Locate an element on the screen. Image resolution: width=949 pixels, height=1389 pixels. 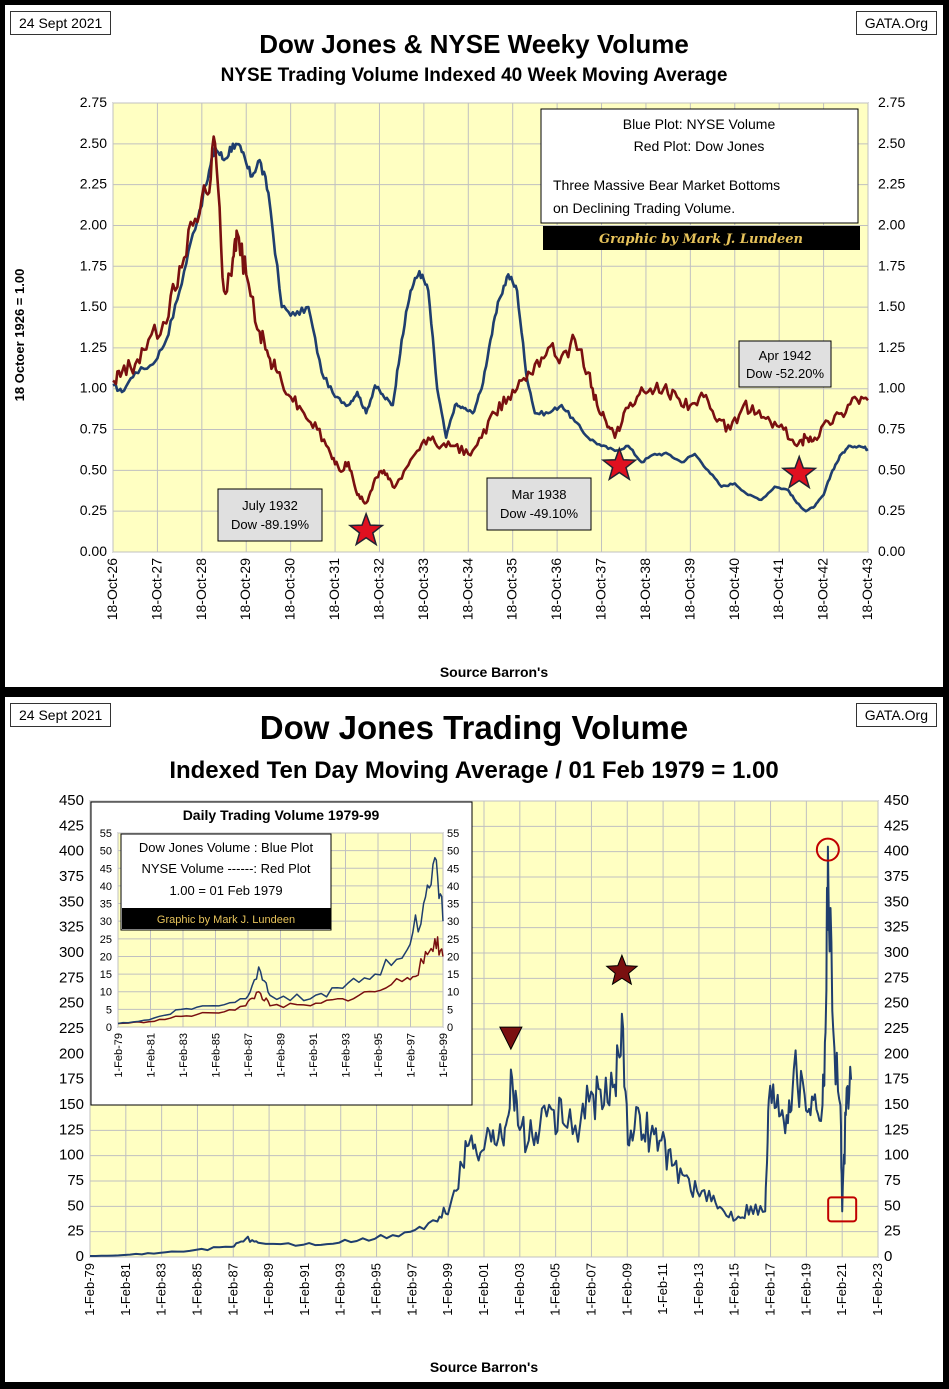
inset-xtick: 1-Feb-97 is located at coordinates (412, 1055).